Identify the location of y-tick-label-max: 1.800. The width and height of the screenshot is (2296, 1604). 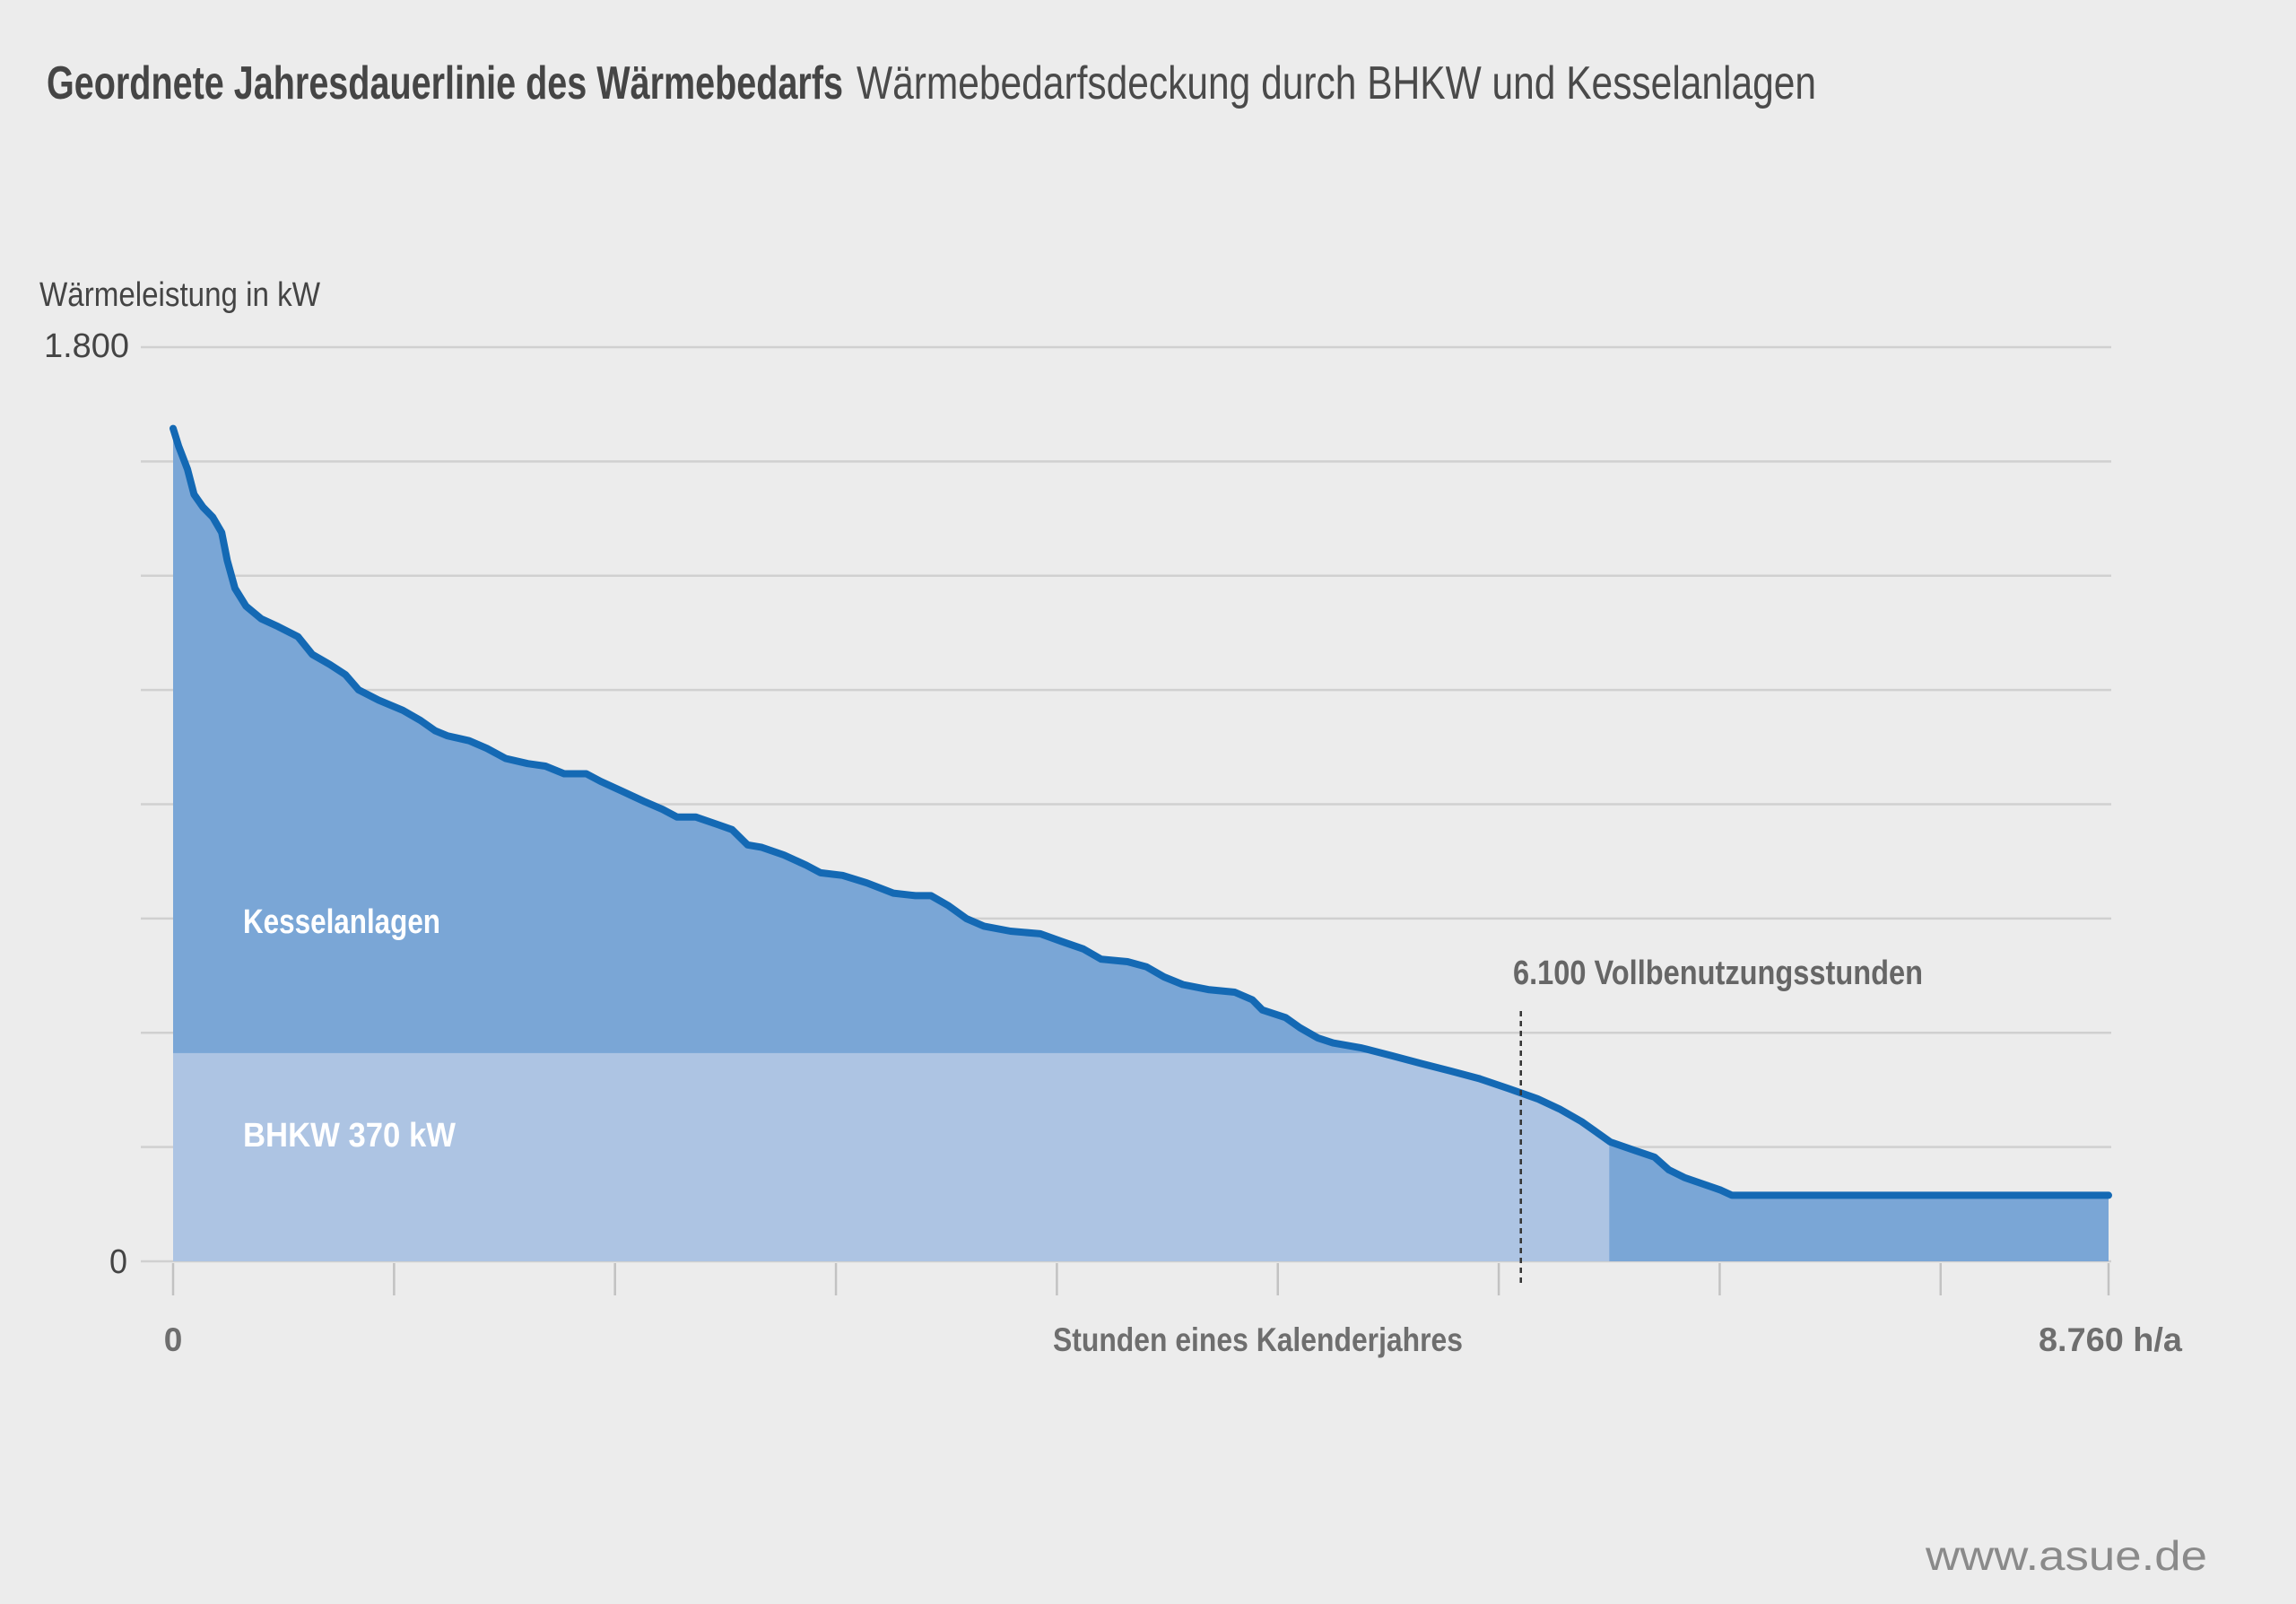
(86, 346).